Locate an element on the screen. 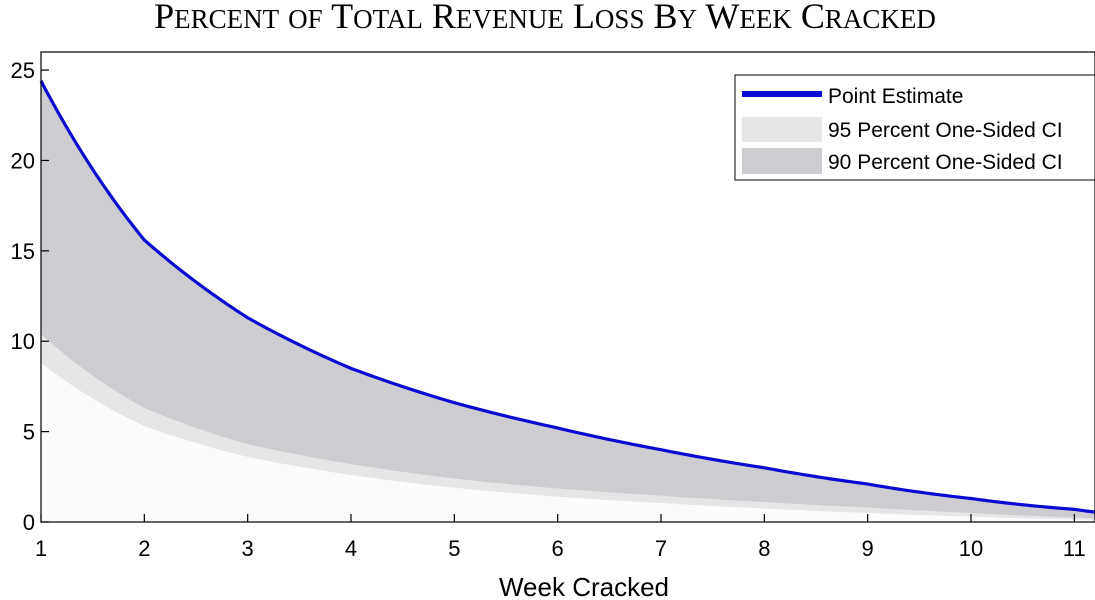 The width and height of the screenshot is (1095, 600). y-tick-label: 5 is located at coordinates (29, 432).